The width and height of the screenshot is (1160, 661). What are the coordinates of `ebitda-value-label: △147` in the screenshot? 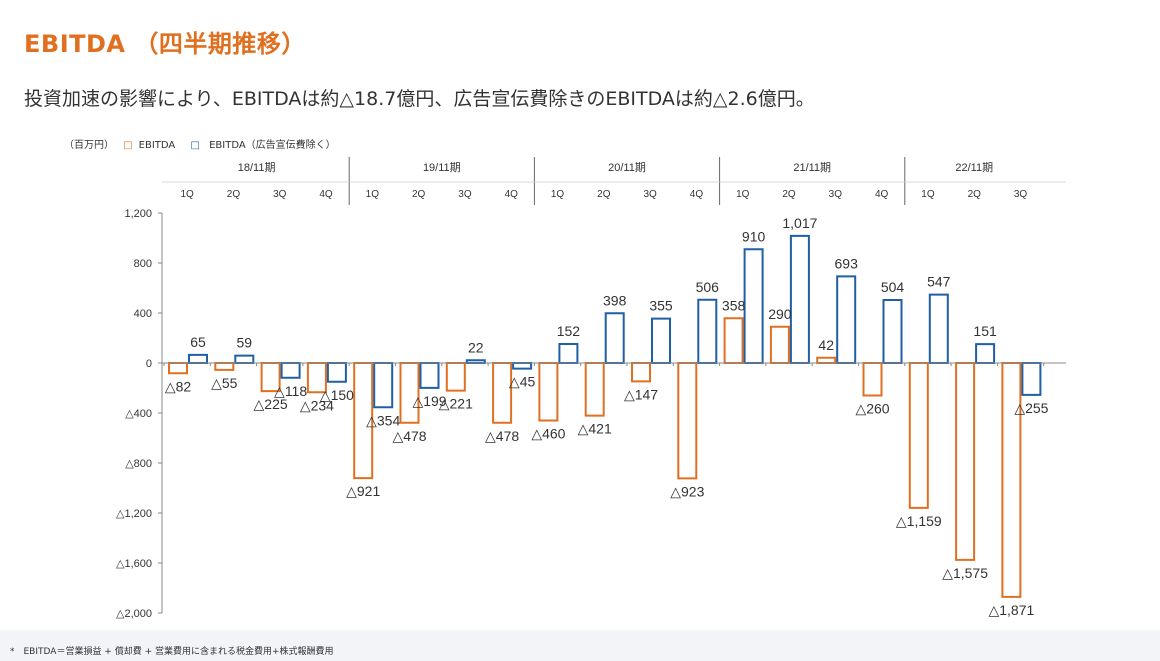 It's located at (641, 394).